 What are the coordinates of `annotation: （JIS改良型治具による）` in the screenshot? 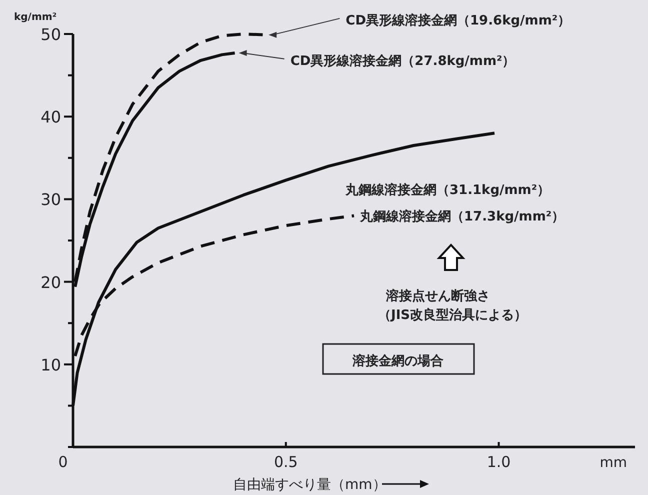 It's located at (453, 315).